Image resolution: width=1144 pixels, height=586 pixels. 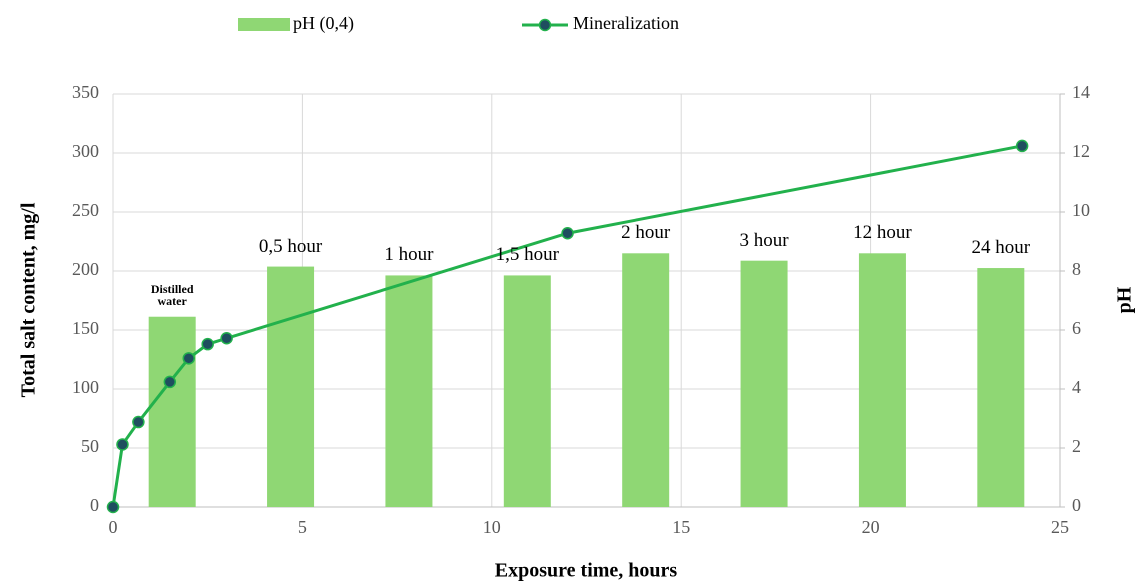 I want to click on y2-tick-label: 10, so click(x=1081, y=210).